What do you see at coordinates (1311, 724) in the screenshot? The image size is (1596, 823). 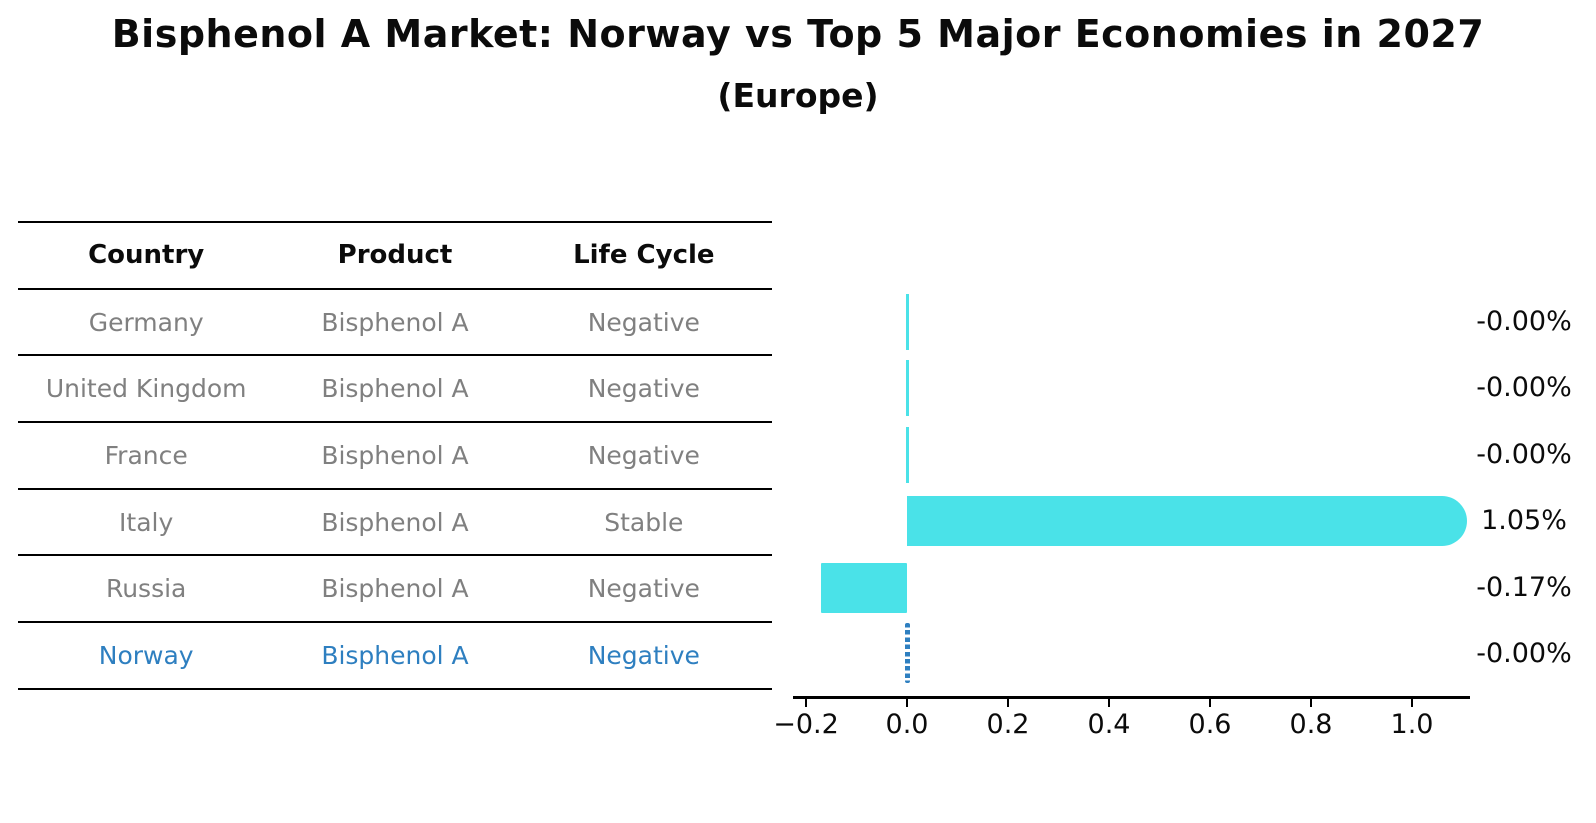 I see `x-axis-tick-label: 0.8` at bounding box center [1311, 724].